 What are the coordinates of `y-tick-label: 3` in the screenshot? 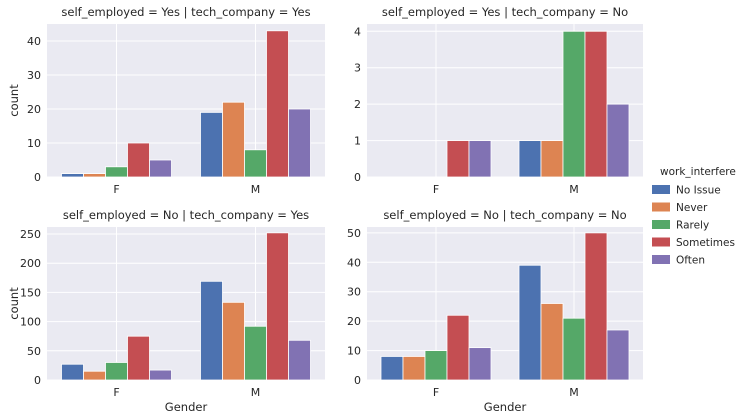 It's located at (357, 68).